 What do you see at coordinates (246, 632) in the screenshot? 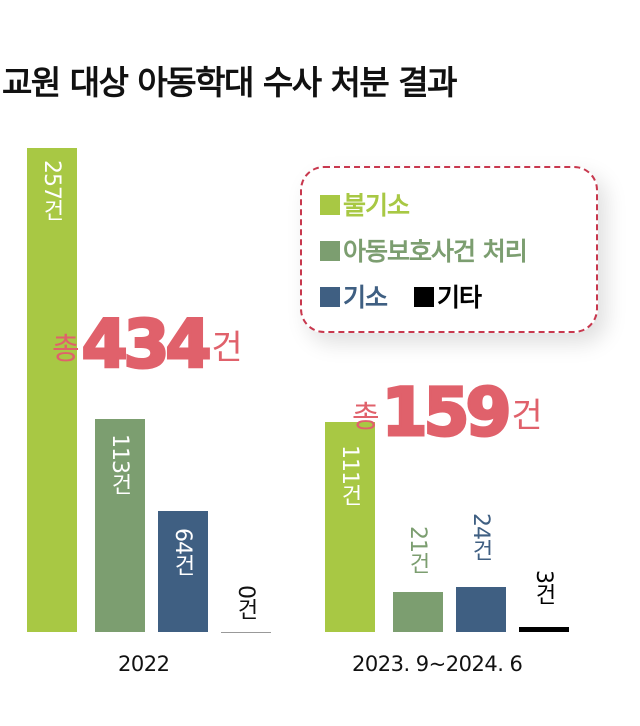
I see `bar-other-2022` at bounding box center [246, 632].